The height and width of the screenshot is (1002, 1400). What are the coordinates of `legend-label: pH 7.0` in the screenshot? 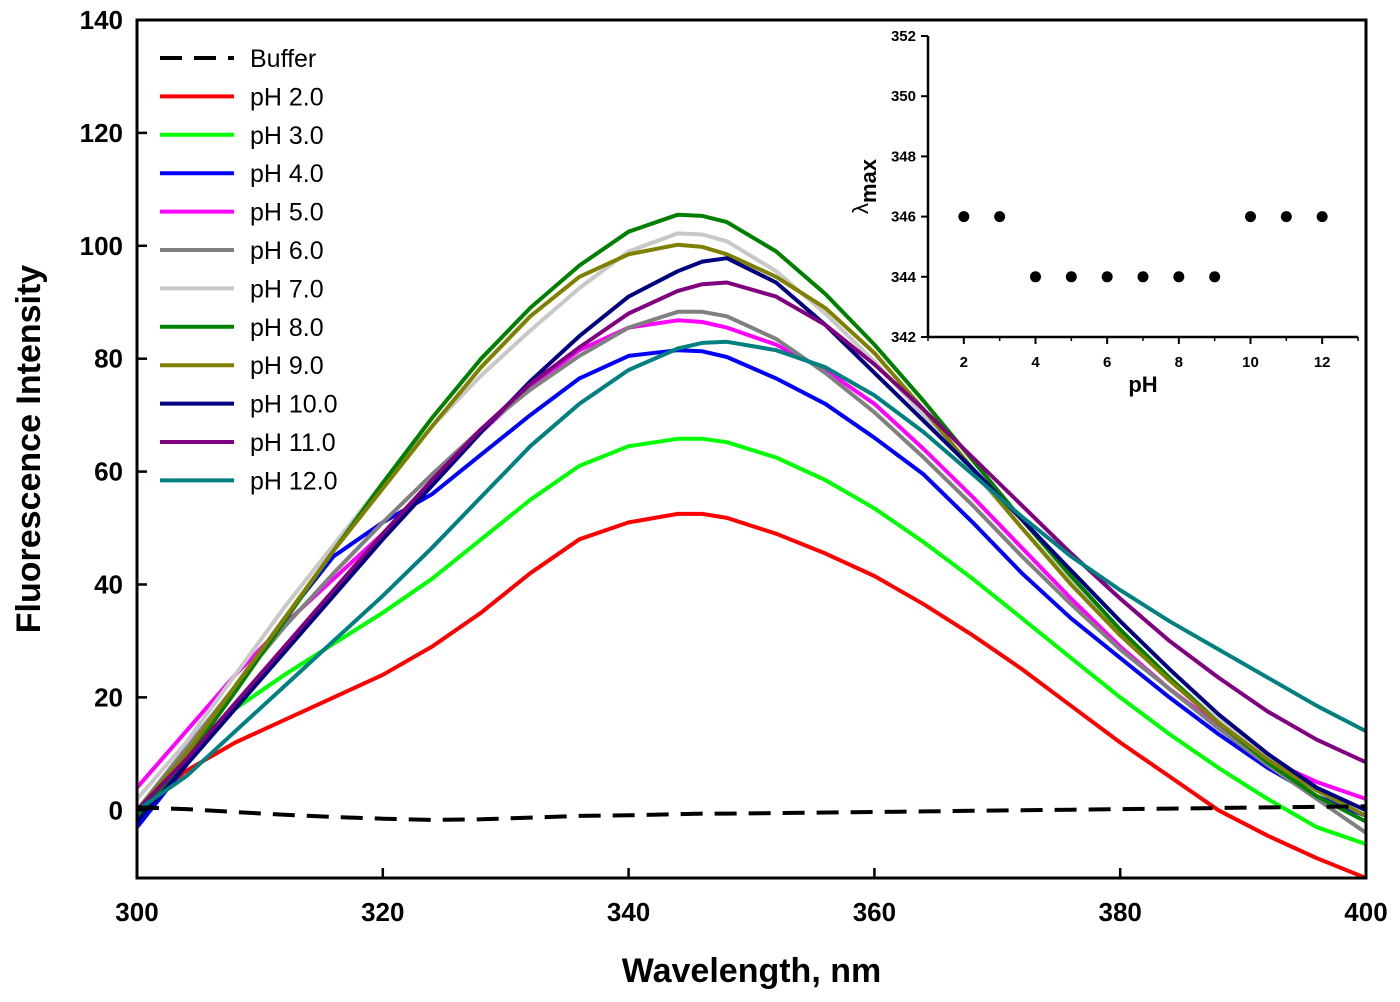 It's located at (287, 289).